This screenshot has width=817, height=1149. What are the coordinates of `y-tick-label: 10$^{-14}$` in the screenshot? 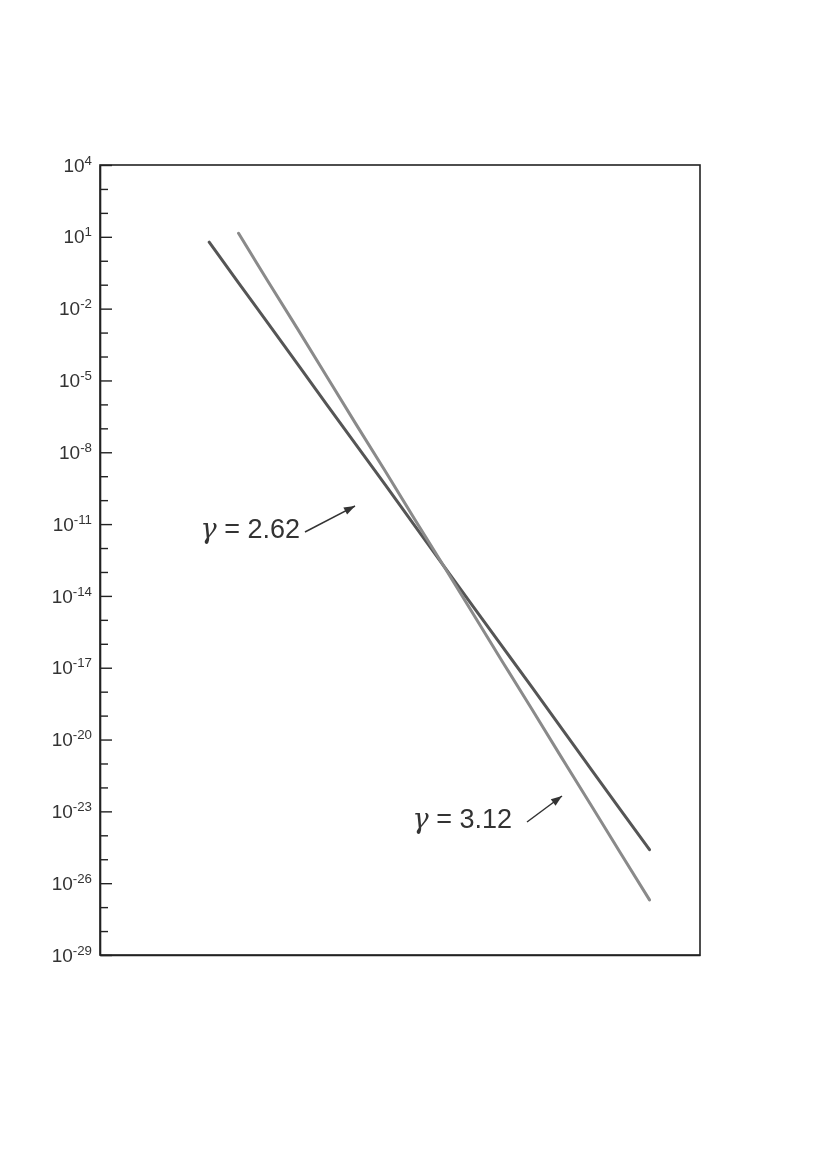 It's located at (71, 594).